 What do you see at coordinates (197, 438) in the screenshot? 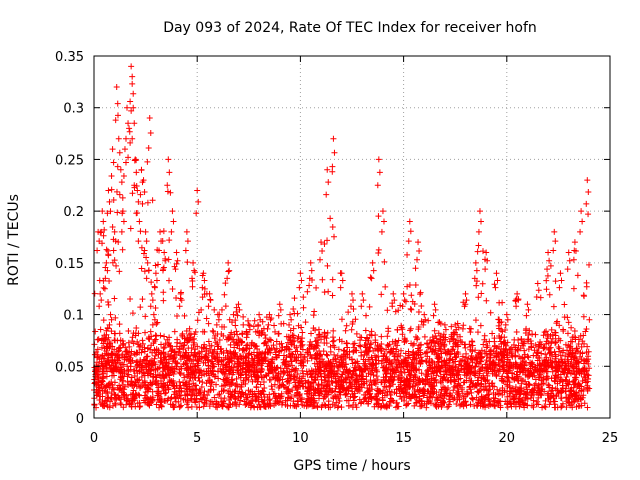
I see `x-tick-label: 5` at bounding box center [197, 438].